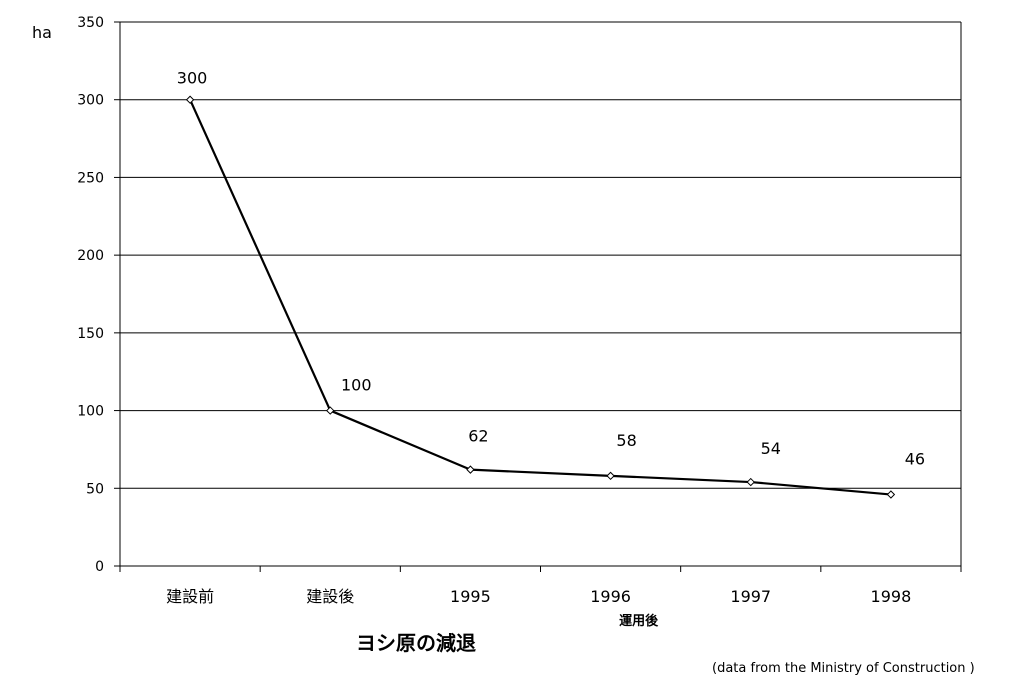 The height and width of the screenshot is (690, 1018). Describe the element at coordinates (356, 385) in the screenshot. I see `data-label: 100` at that location.